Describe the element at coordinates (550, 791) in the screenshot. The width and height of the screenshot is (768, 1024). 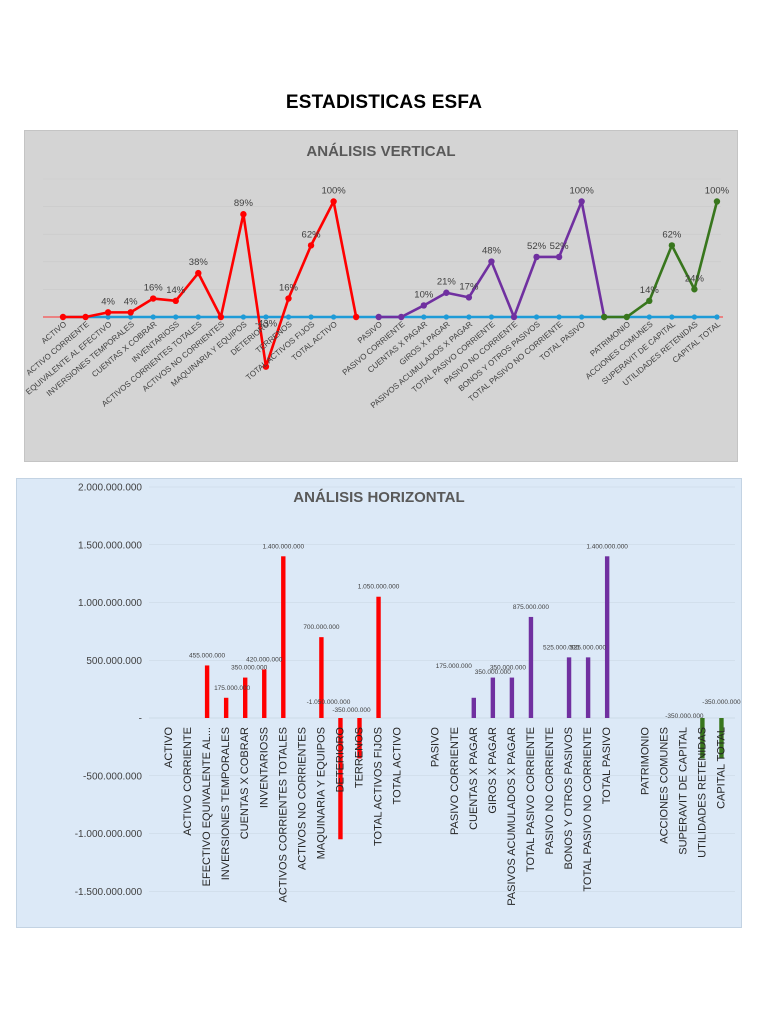
I see `category-label: PASIVO NO CORRIENTE` at that location.